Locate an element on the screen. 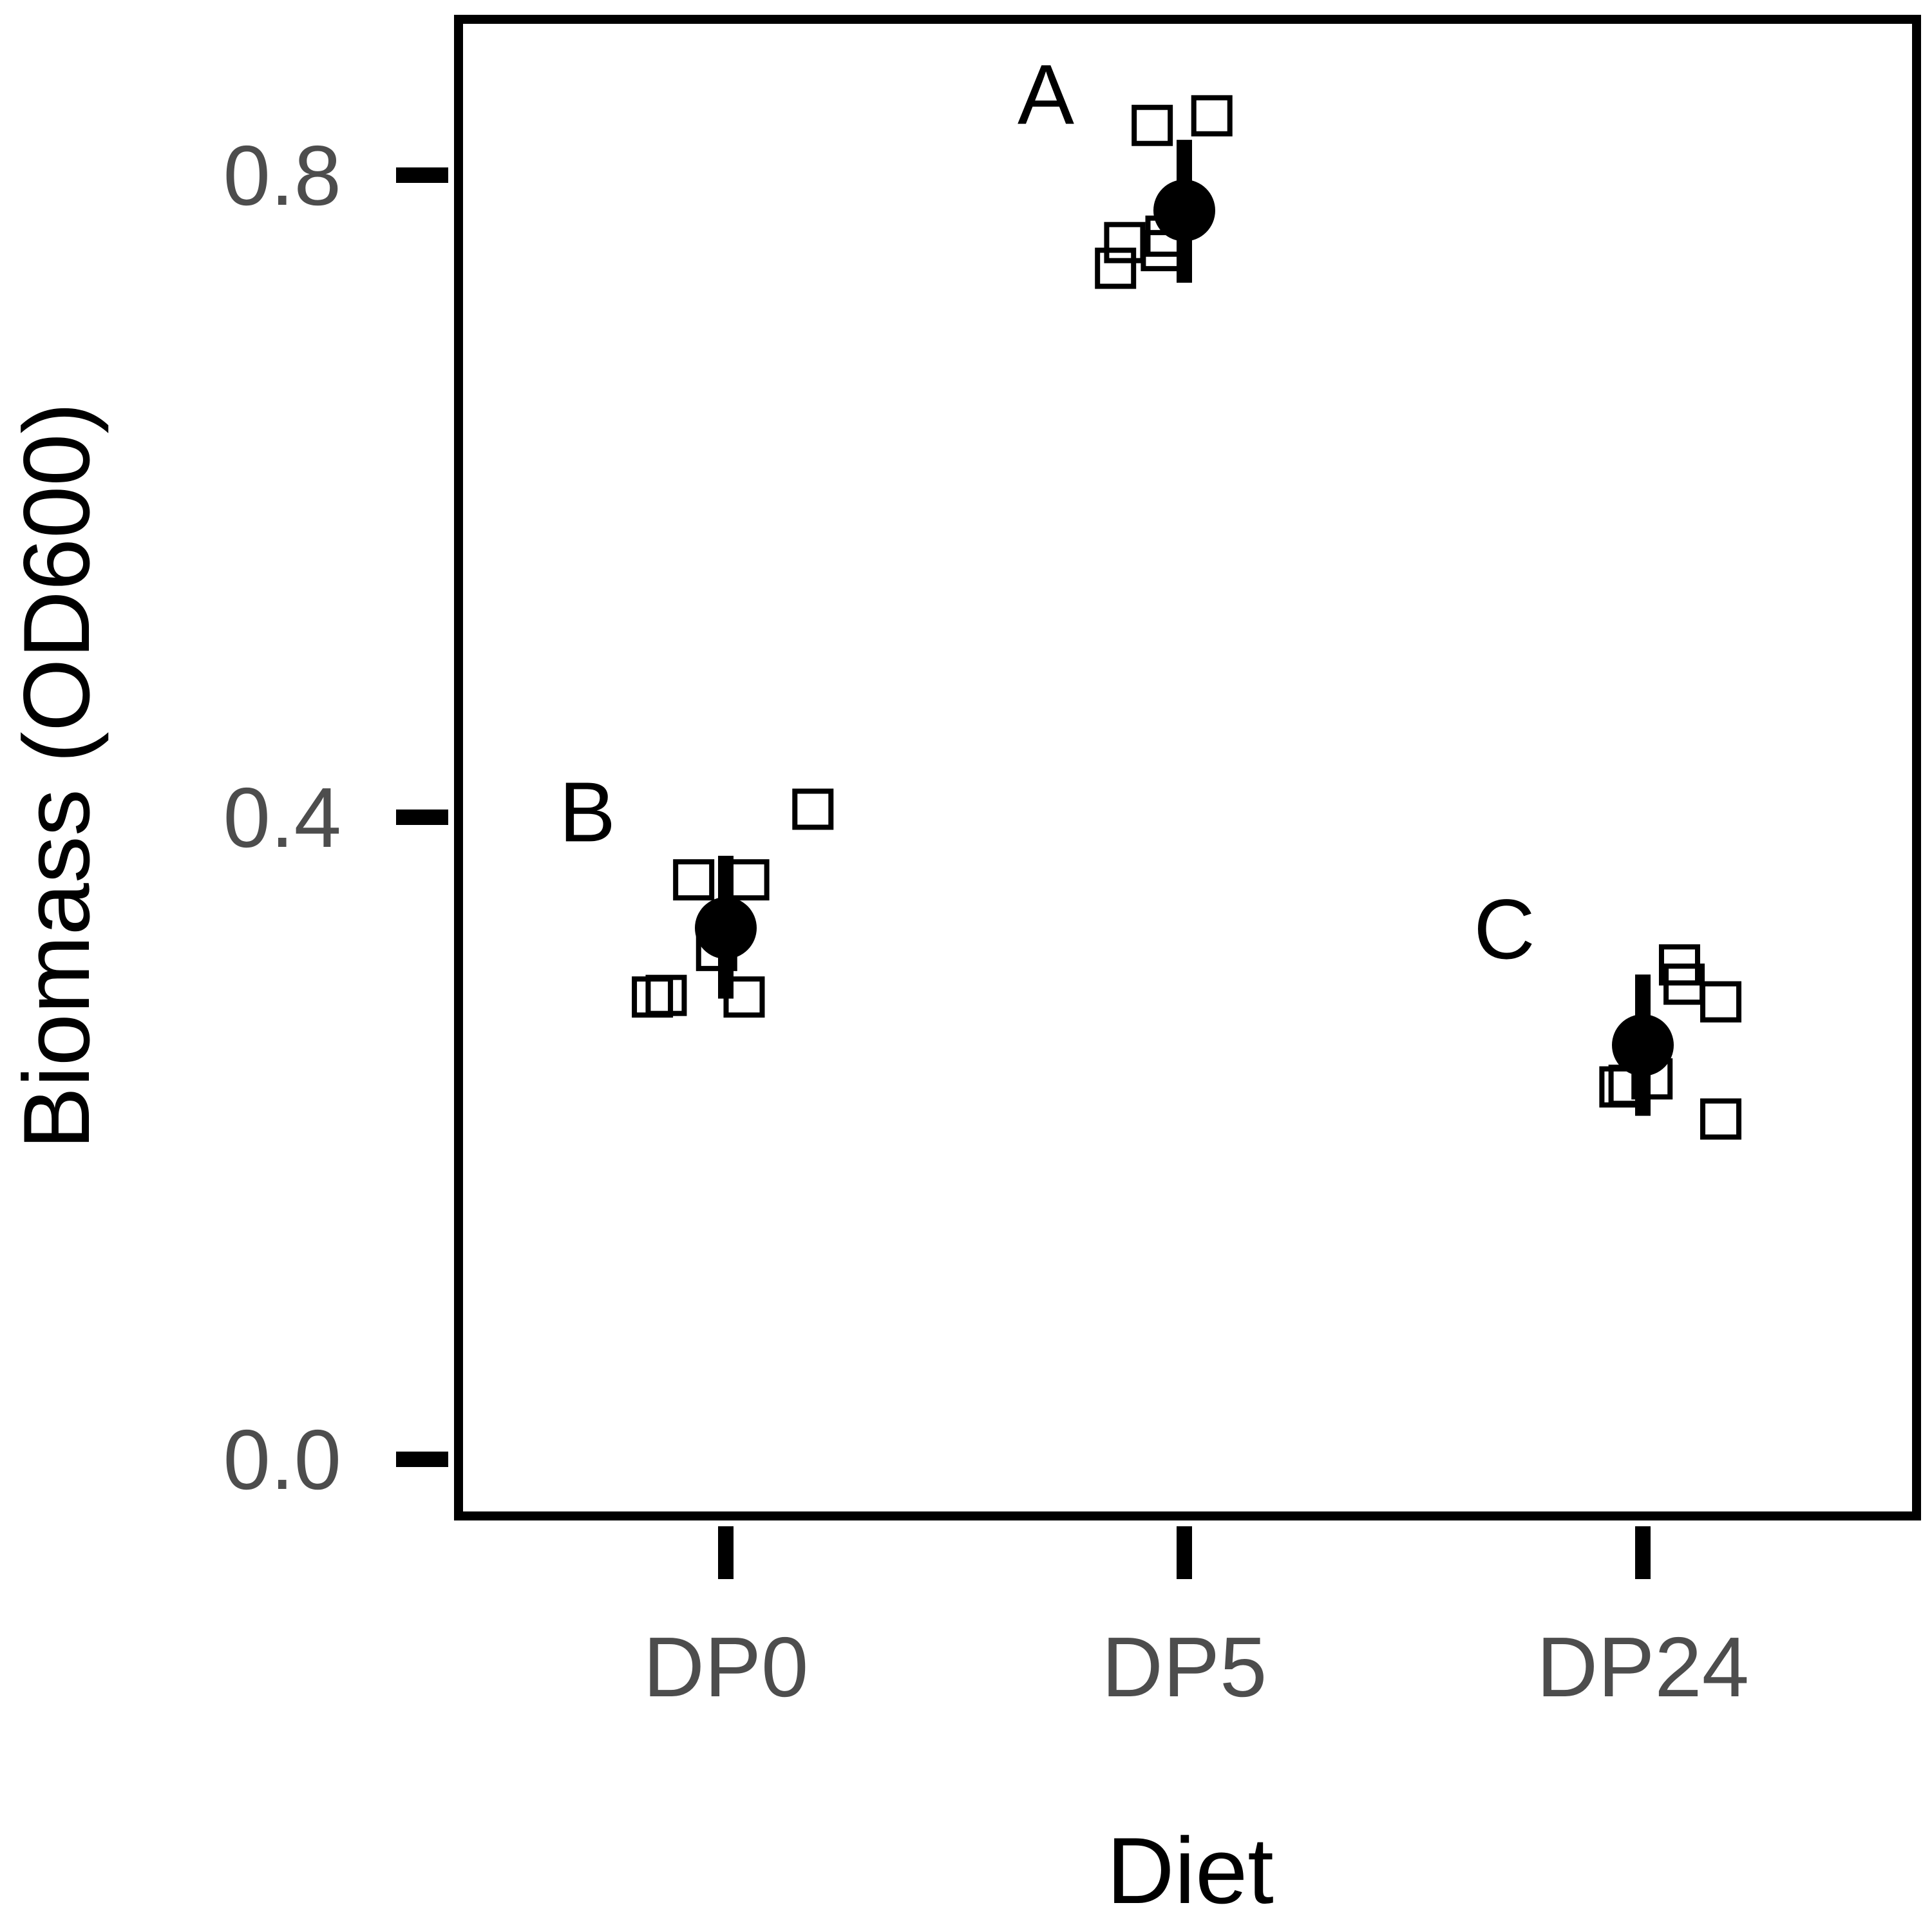 The height and width of the screenshot is (1932, 1932). y-tick-label: 0.4 is located at coordinates (282, 817).